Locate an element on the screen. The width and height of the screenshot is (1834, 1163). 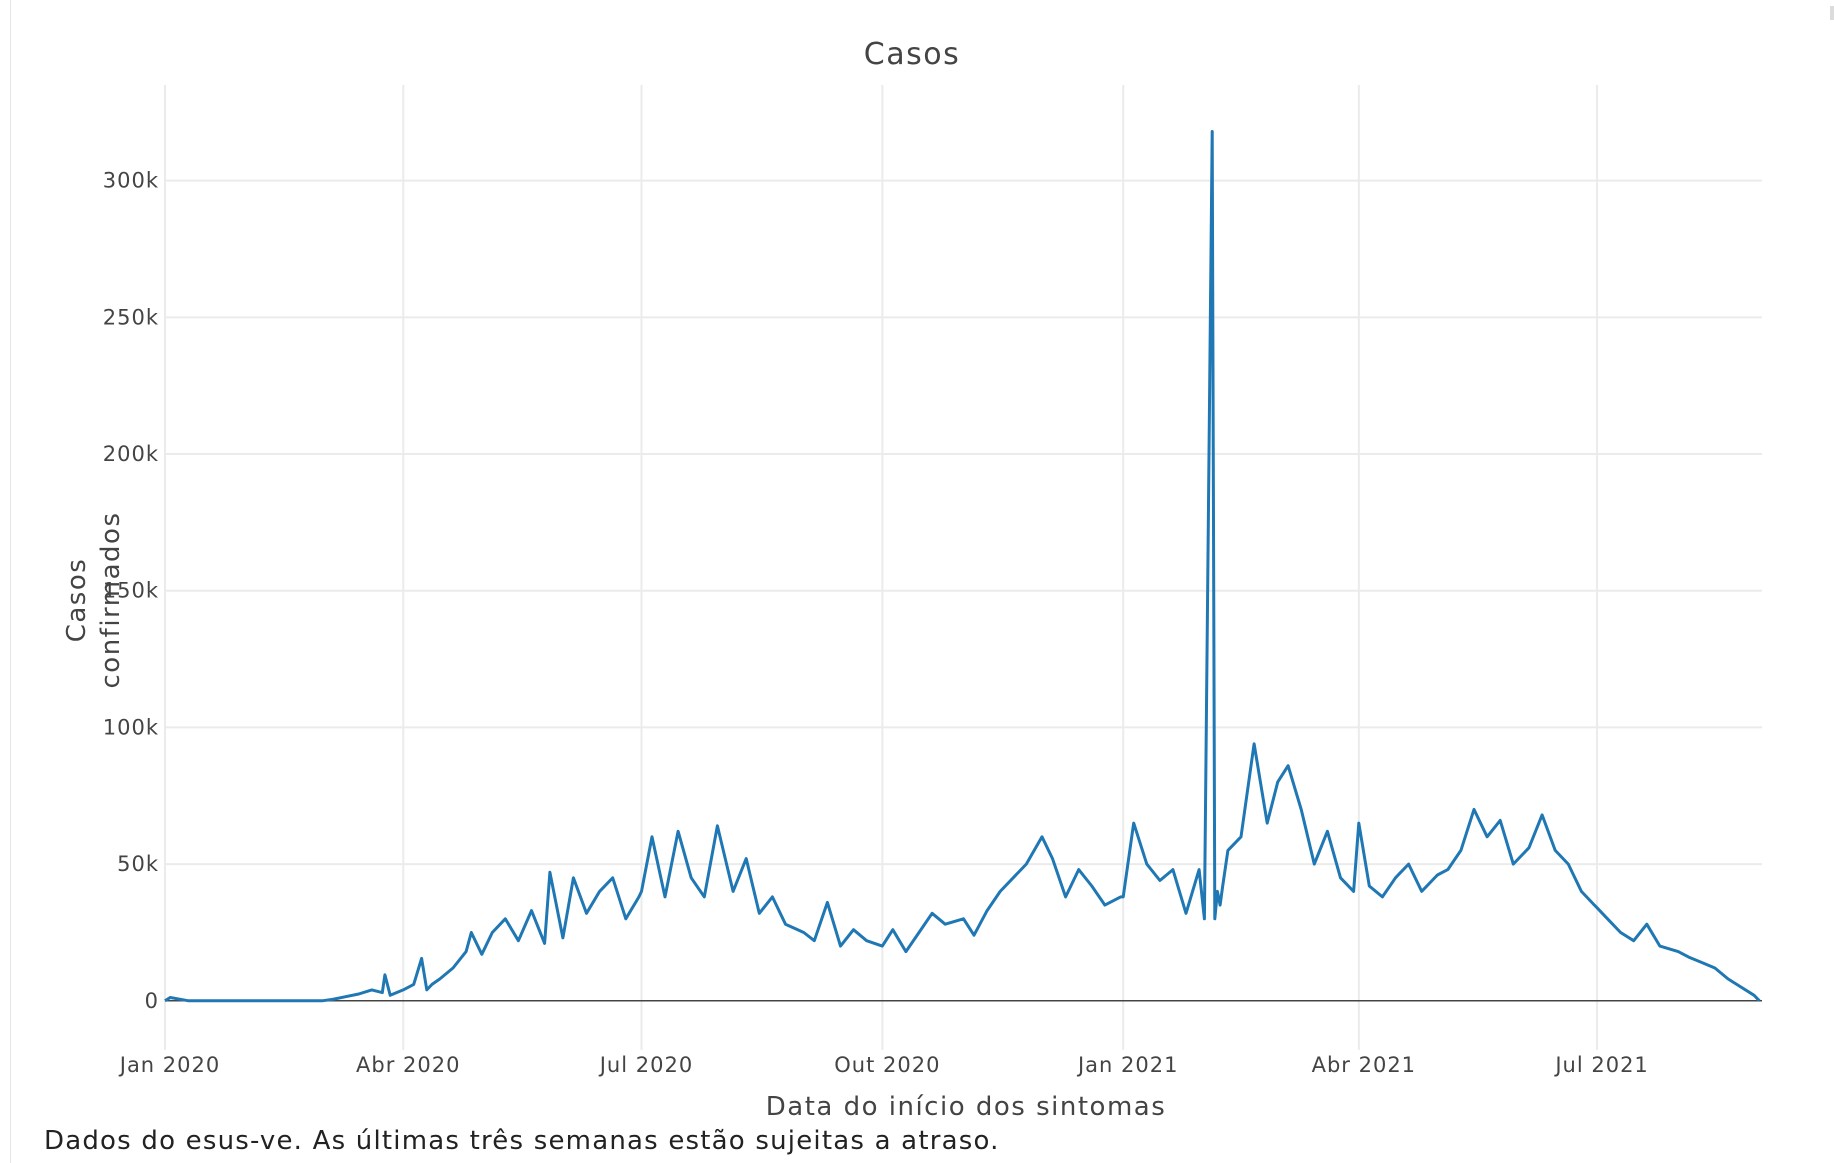
y-axis-title-line-1: Casos is located at coordinates (77, 600).